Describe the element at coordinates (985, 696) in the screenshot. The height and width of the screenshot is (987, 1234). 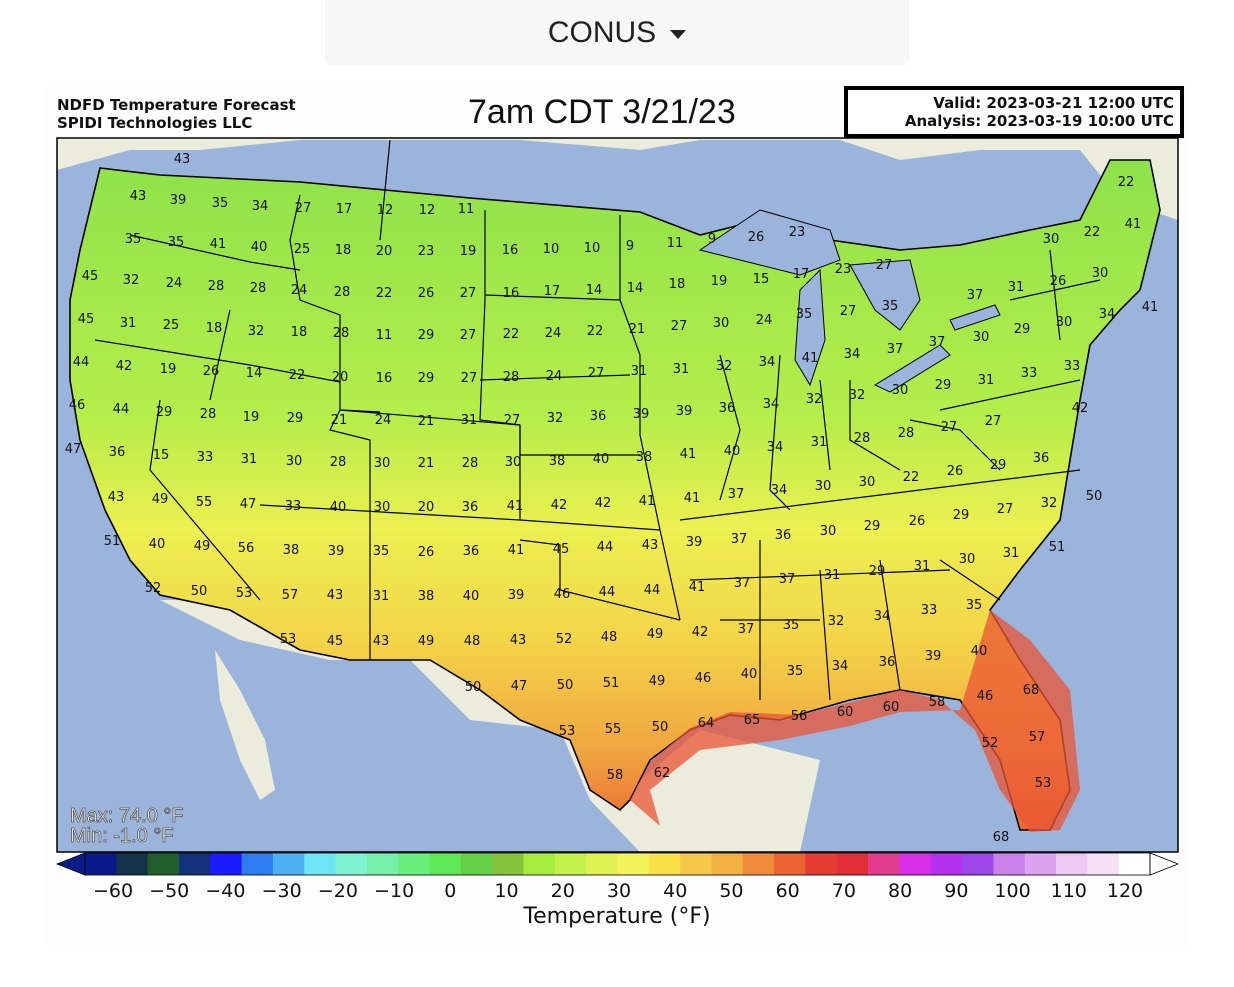
I see `temp-label: 46` at that location.